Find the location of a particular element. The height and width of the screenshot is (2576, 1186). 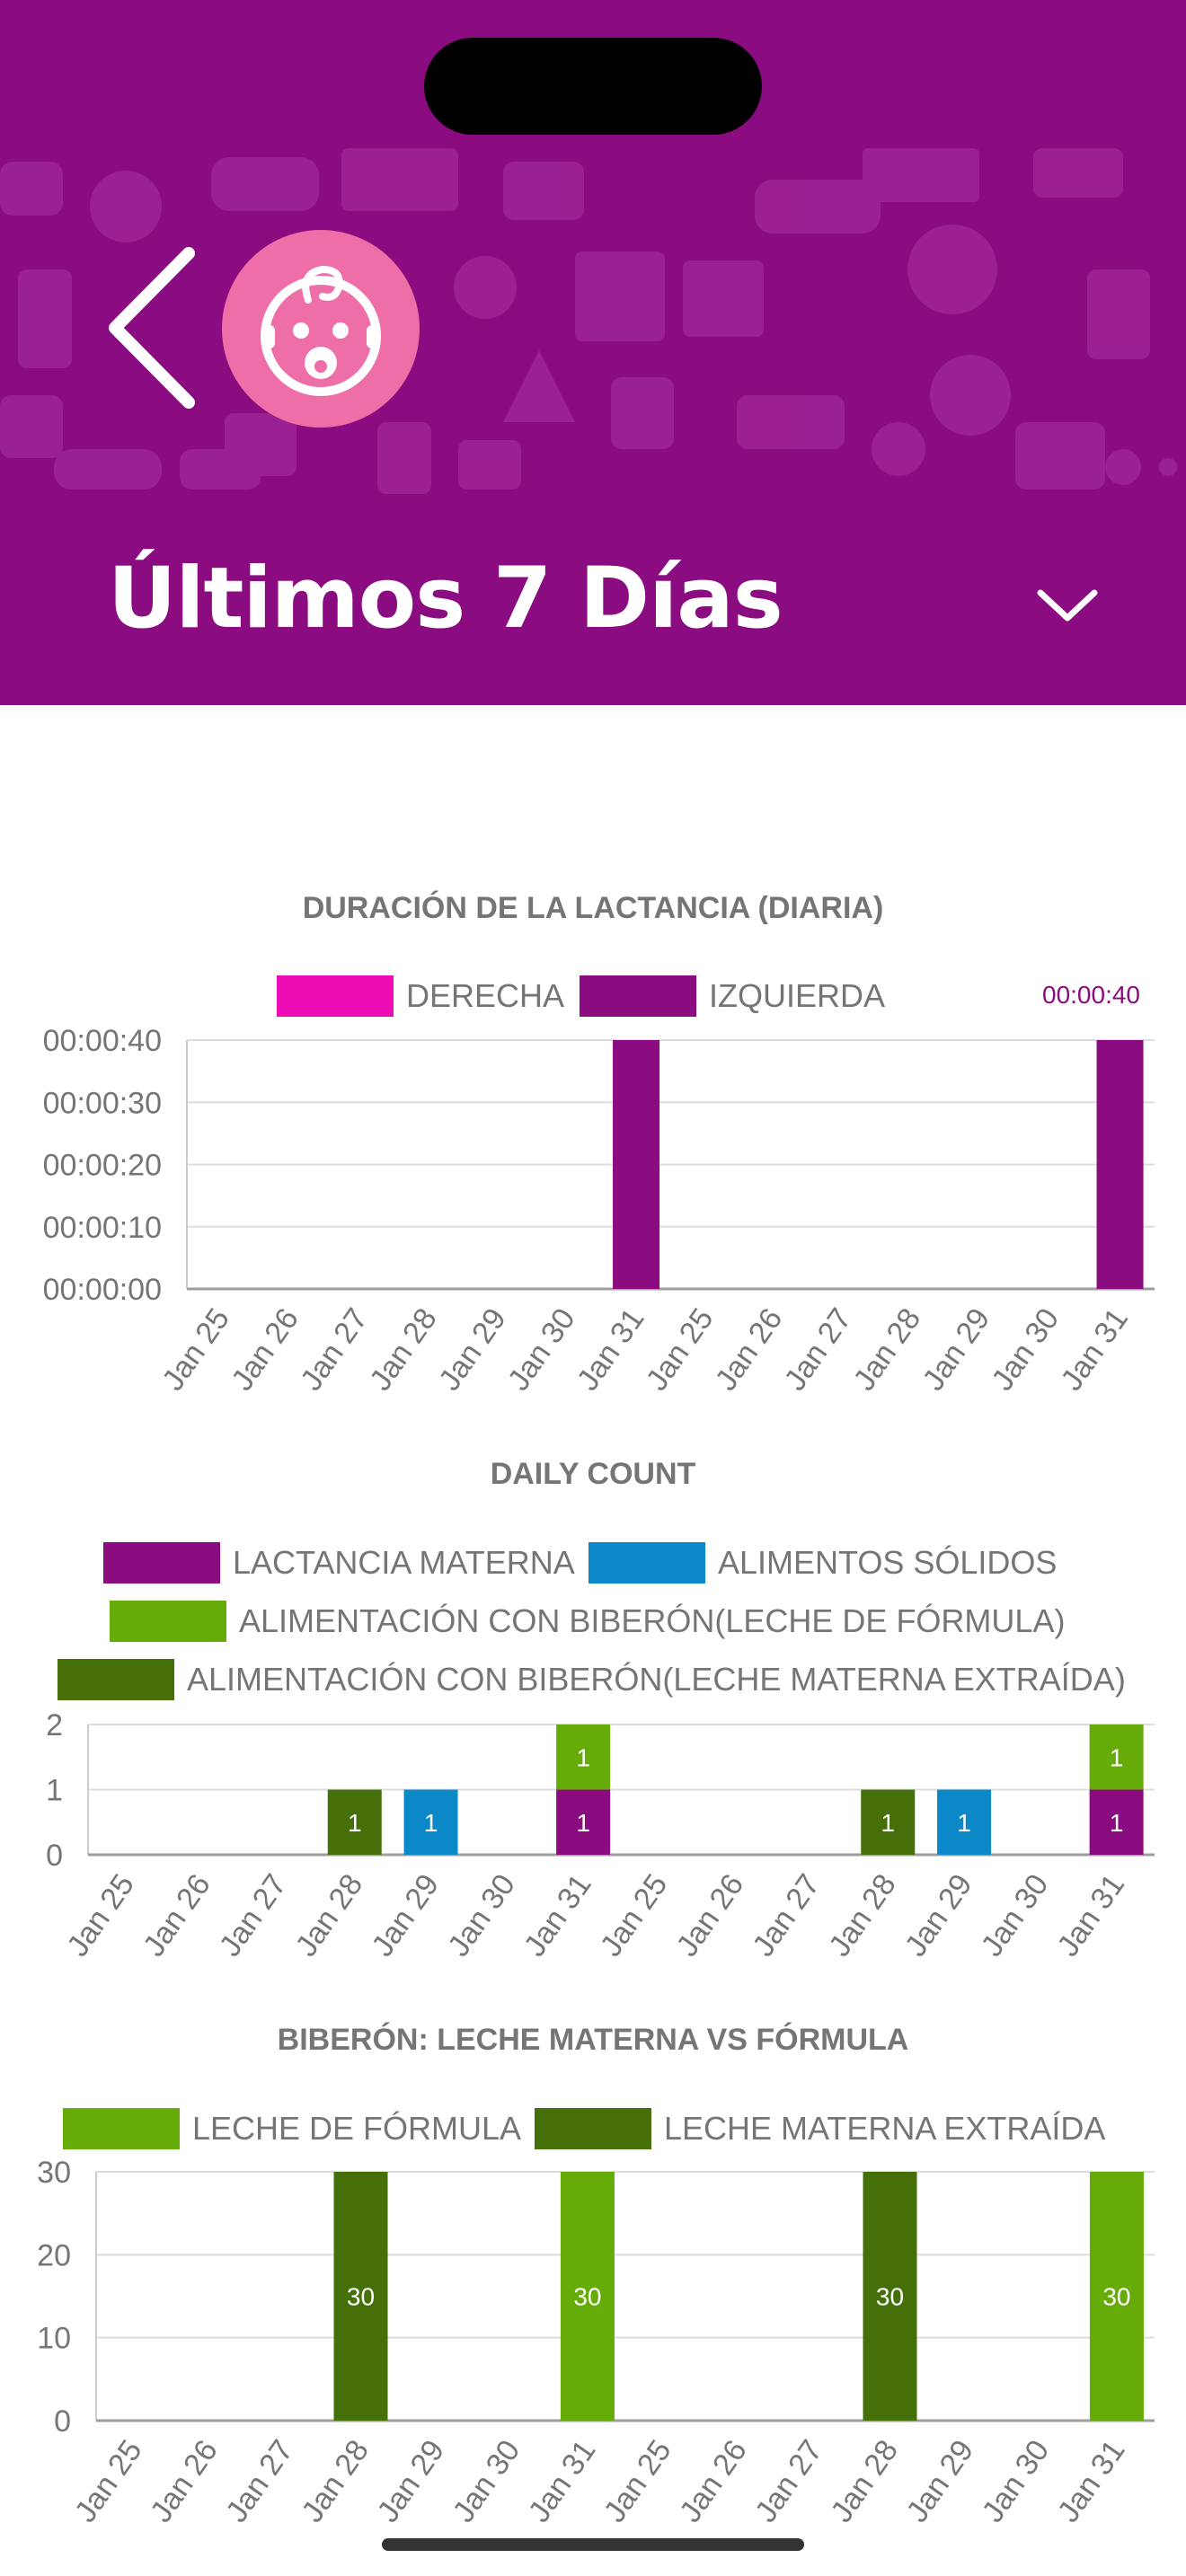

y-tick-label: 00:00:00 is located at coordinates (102, 1290).